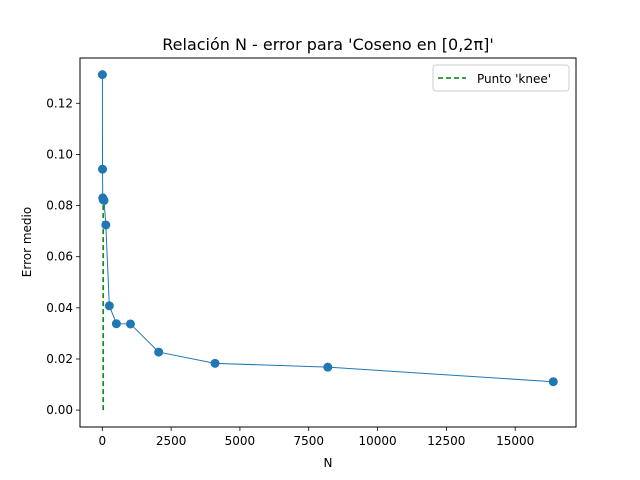 The height and width of the screenshot is (480, 640). I want to click on x-tick-label: 12500, so click(446, 441).